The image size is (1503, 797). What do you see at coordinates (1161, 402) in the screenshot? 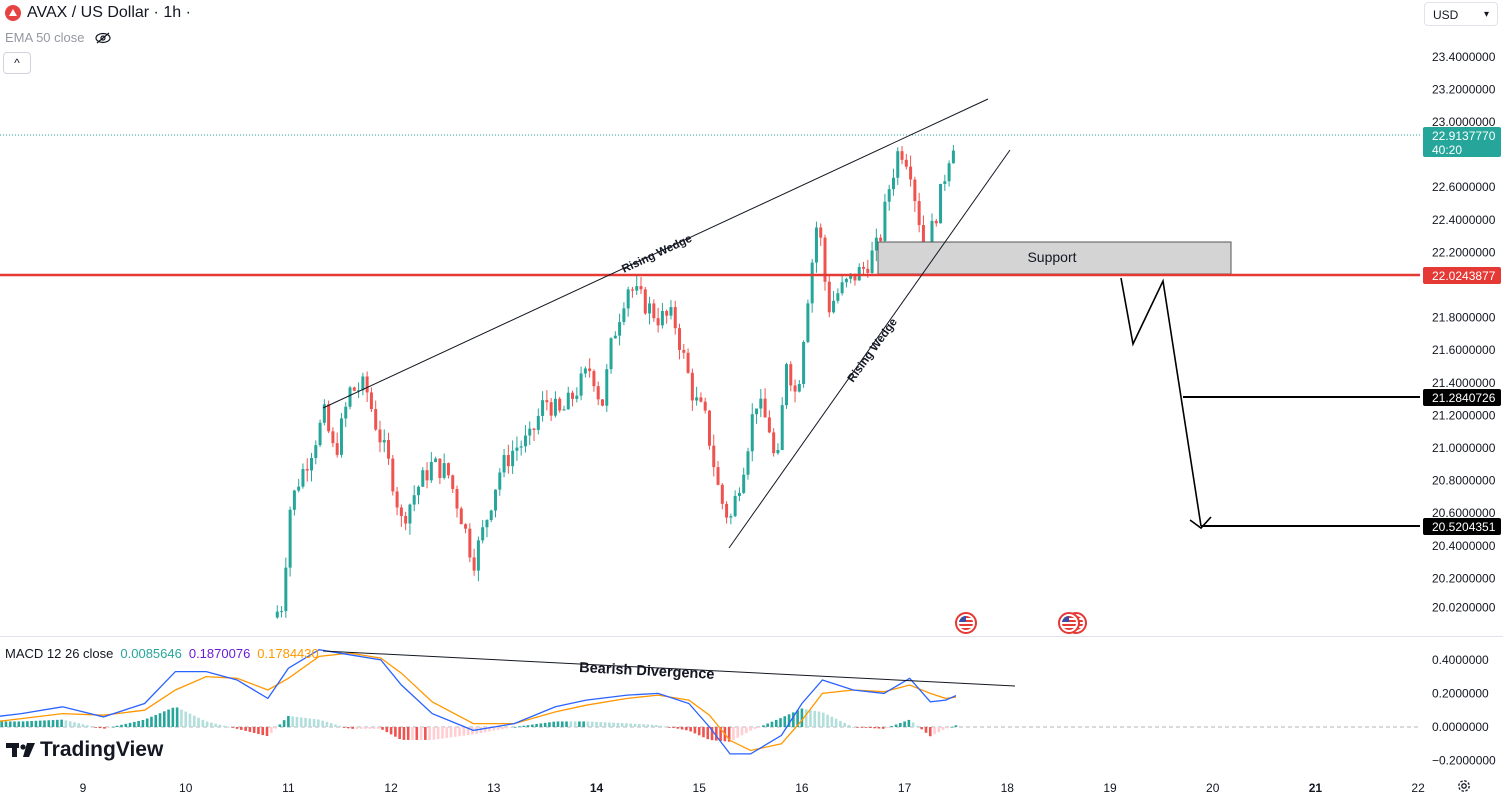
I see `projection-path` at bounding box center [1161, 402].